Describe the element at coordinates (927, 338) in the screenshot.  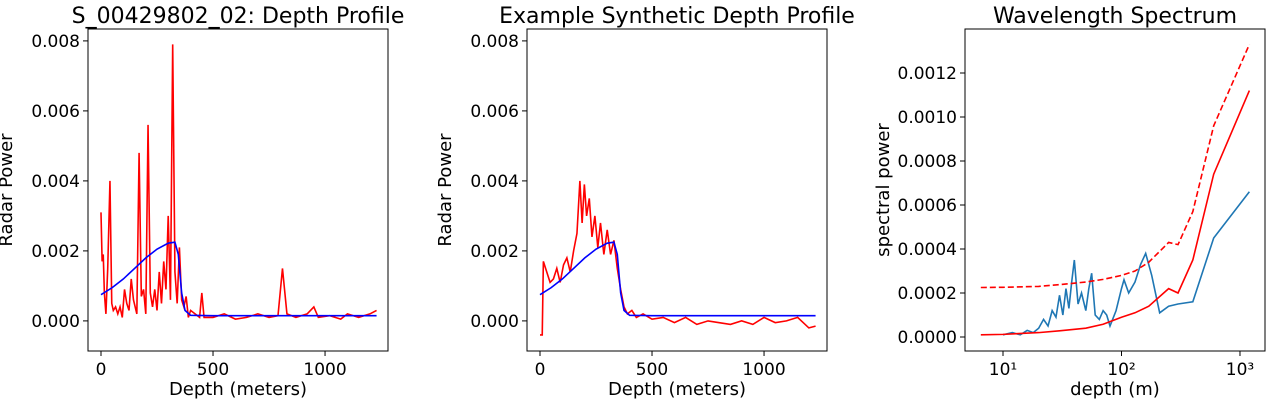
I see `y-tick-label: 0.0000` at that location.